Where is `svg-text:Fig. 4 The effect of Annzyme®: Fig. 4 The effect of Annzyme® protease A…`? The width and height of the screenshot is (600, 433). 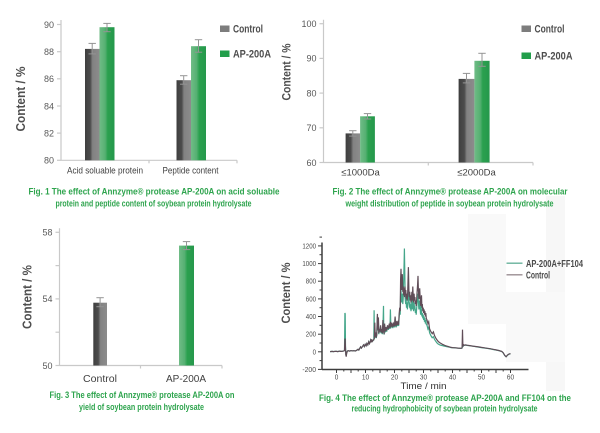
svg-text:Fig. 4 The effect of Annzyme®: Fig. 4 The effect of Annzyme® protease A… is located at coordinates (445, 398).